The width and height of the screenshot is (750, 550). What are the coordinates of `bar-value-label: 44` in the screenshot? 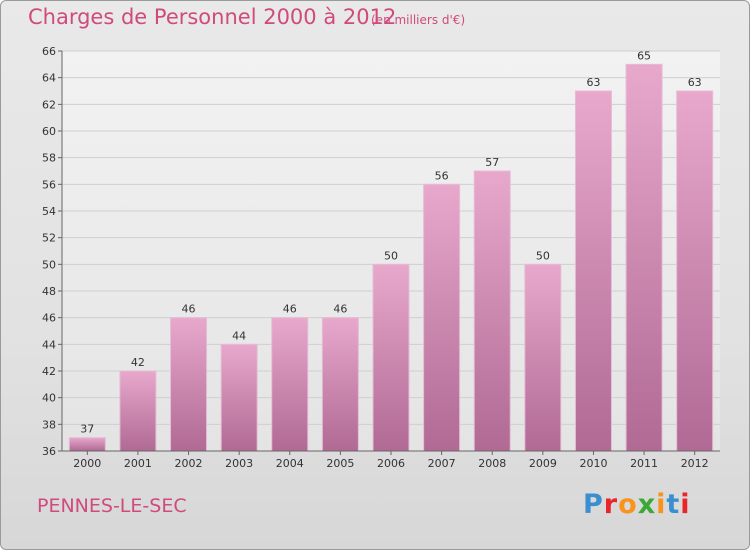 It's located at (239, 335).